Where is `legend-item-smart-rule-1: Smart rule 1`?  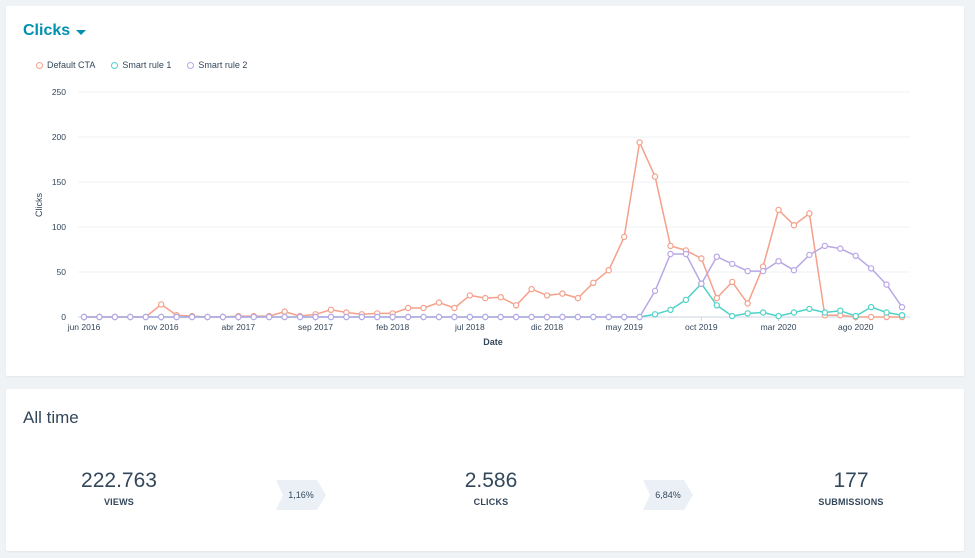
legend-item-smart-rule-1: Smart rule 1 is located at coordinates (141, 65).